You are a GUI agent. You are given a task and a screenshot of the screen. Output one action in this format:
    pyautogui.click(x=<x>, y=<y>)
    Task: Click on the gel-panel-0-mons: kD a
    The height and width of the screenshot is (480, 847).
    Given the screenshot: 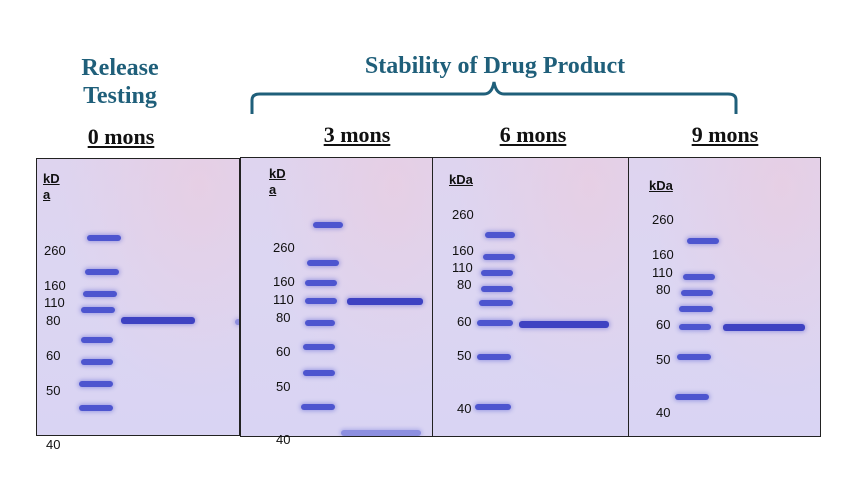 What is the action you would take?
    pyautogui.click(x=138, y=297)
    